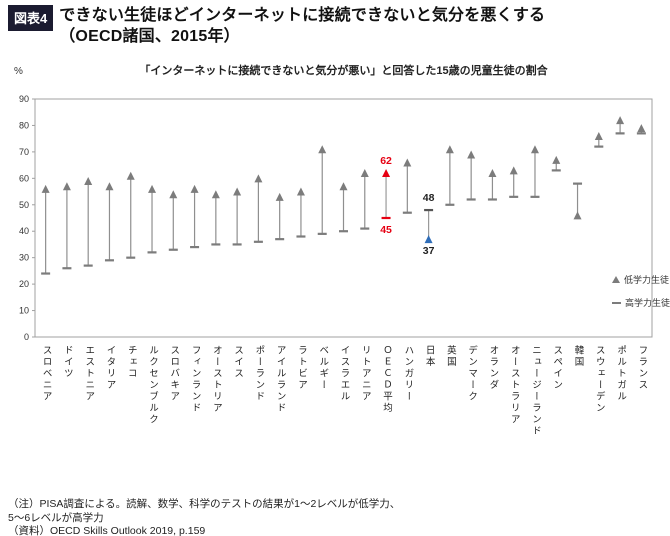 This screenshot has height=536, width=670. What do you see at coordinates (578, 356) in the screenshot?
I see `x-axis-label: 韓国` at bounding box center [578, 356].